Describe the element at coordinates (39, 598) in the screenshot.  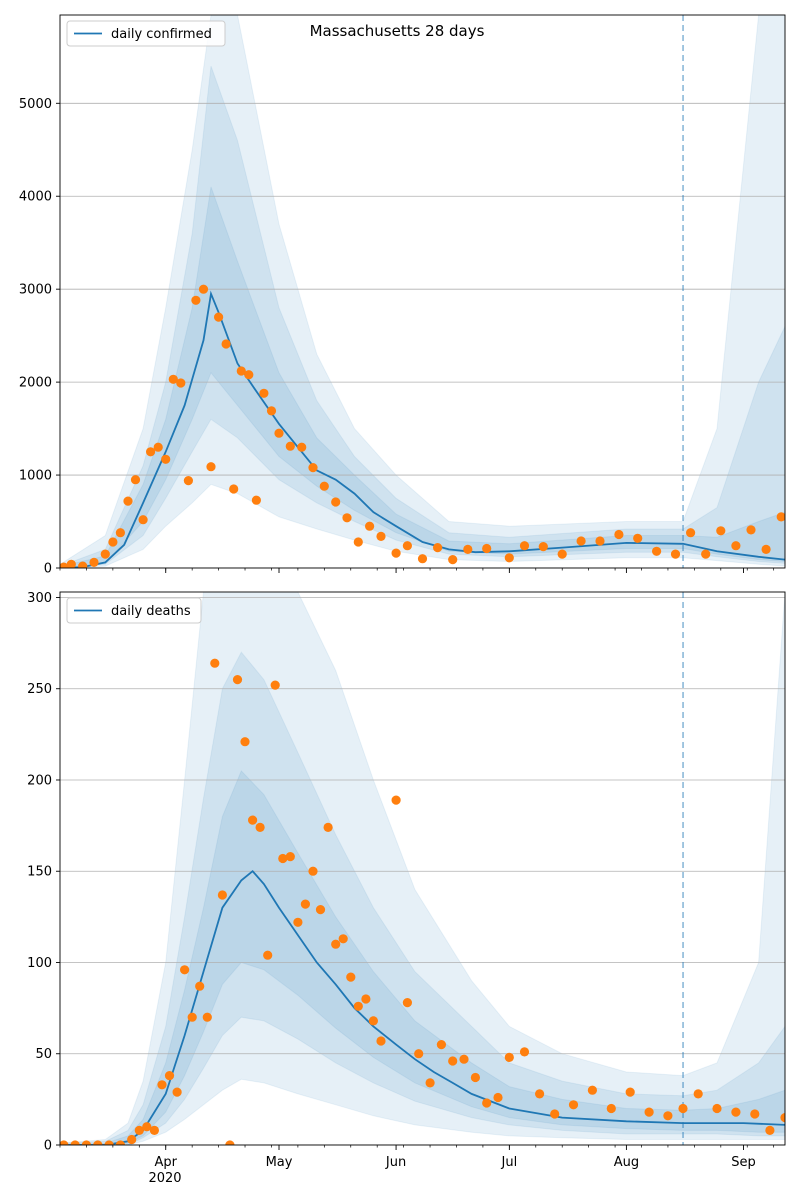
I see `deaths-y-tick-label: 300` at that location.